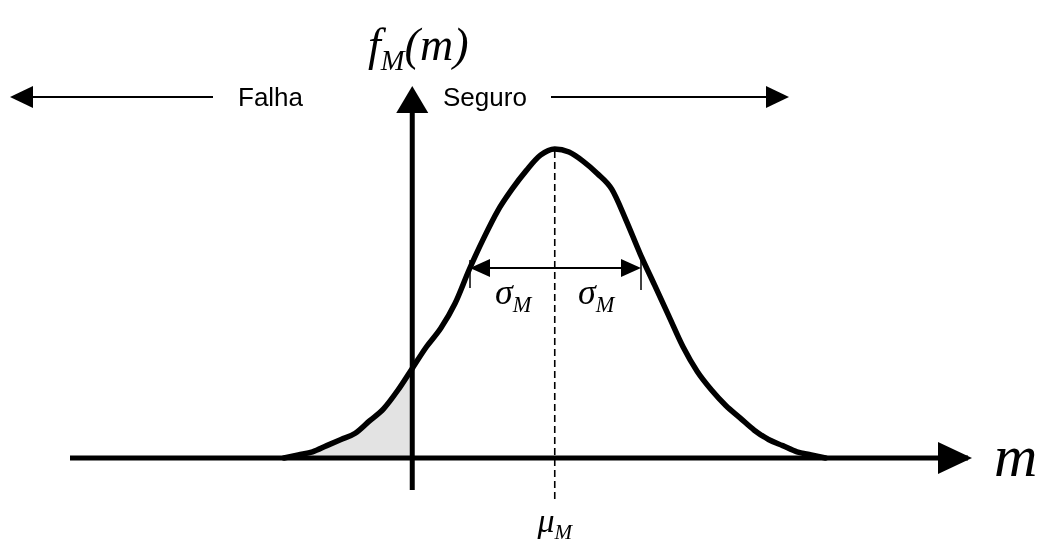  I want to click on y-axis-title: f$_{M}$(m), so click(418, 47).